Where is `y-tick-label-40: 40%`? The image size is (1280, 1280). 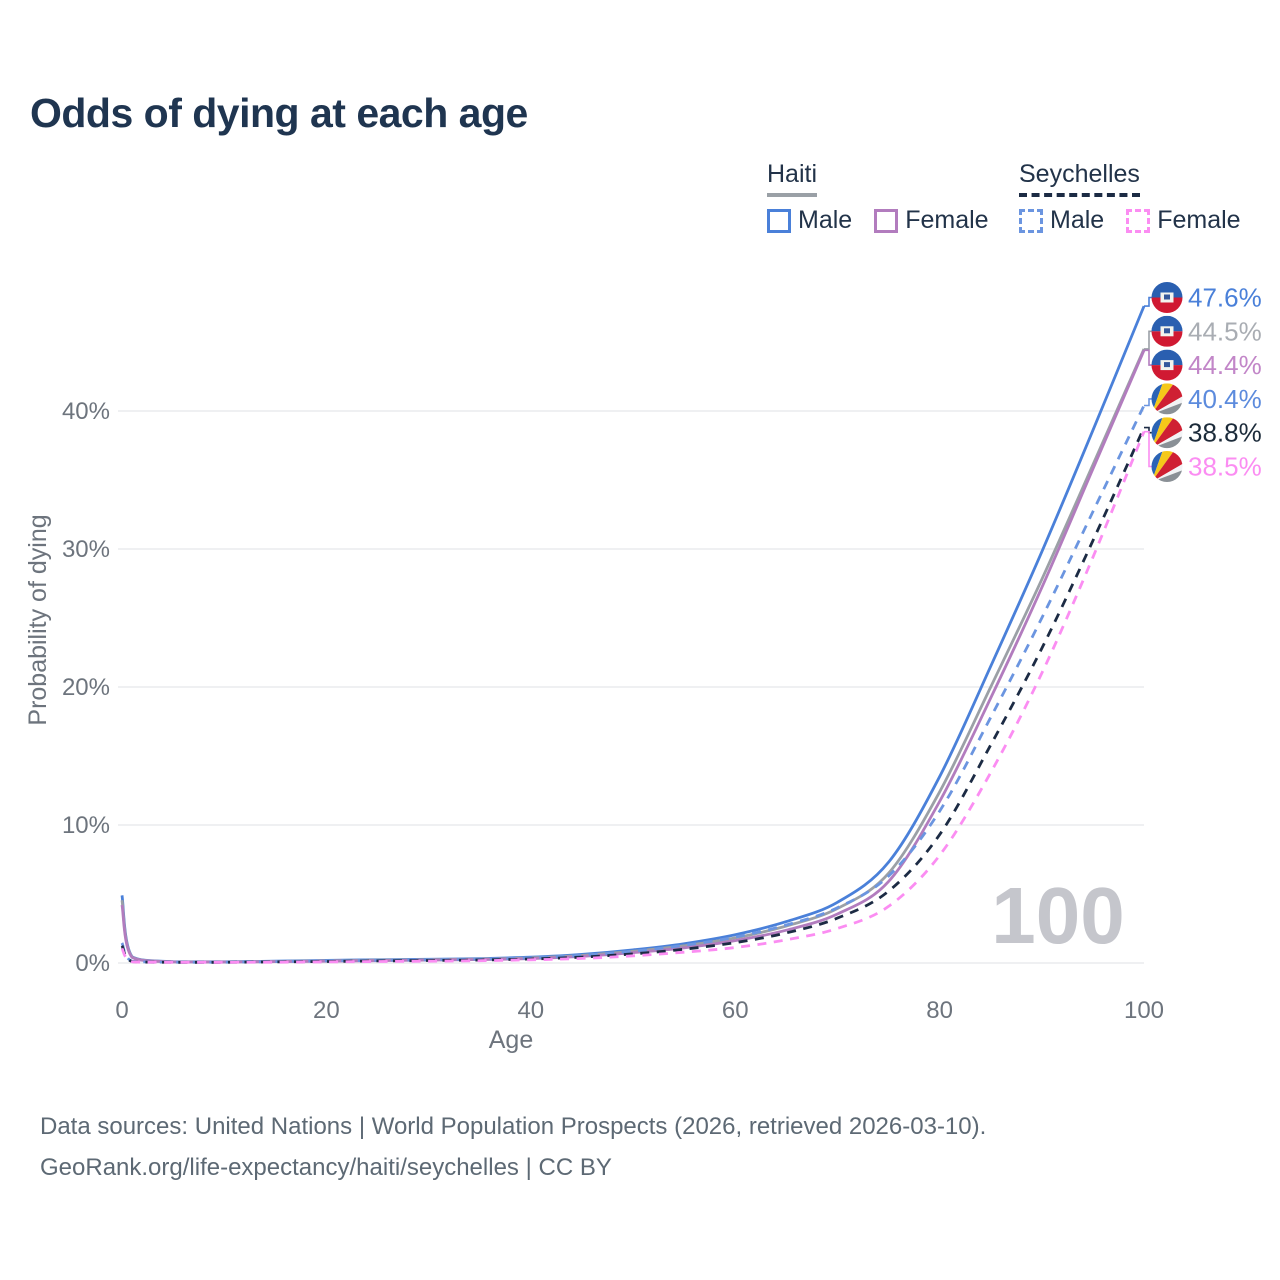 y-tick-label-40: 40% is located at coordinates (86, 411).